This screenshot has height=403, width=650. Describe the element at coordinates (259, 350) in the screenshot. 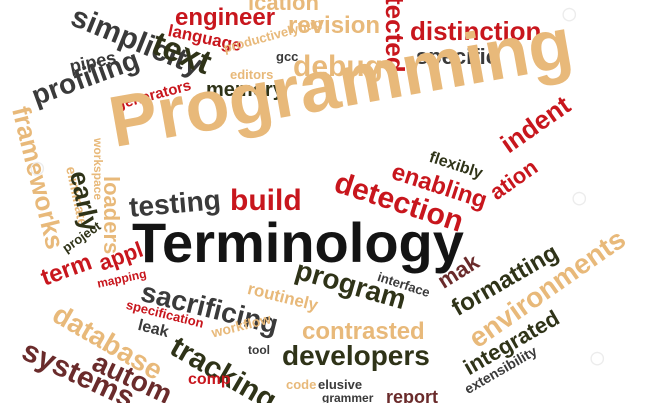

I see `cloud-word: tool` at that location.